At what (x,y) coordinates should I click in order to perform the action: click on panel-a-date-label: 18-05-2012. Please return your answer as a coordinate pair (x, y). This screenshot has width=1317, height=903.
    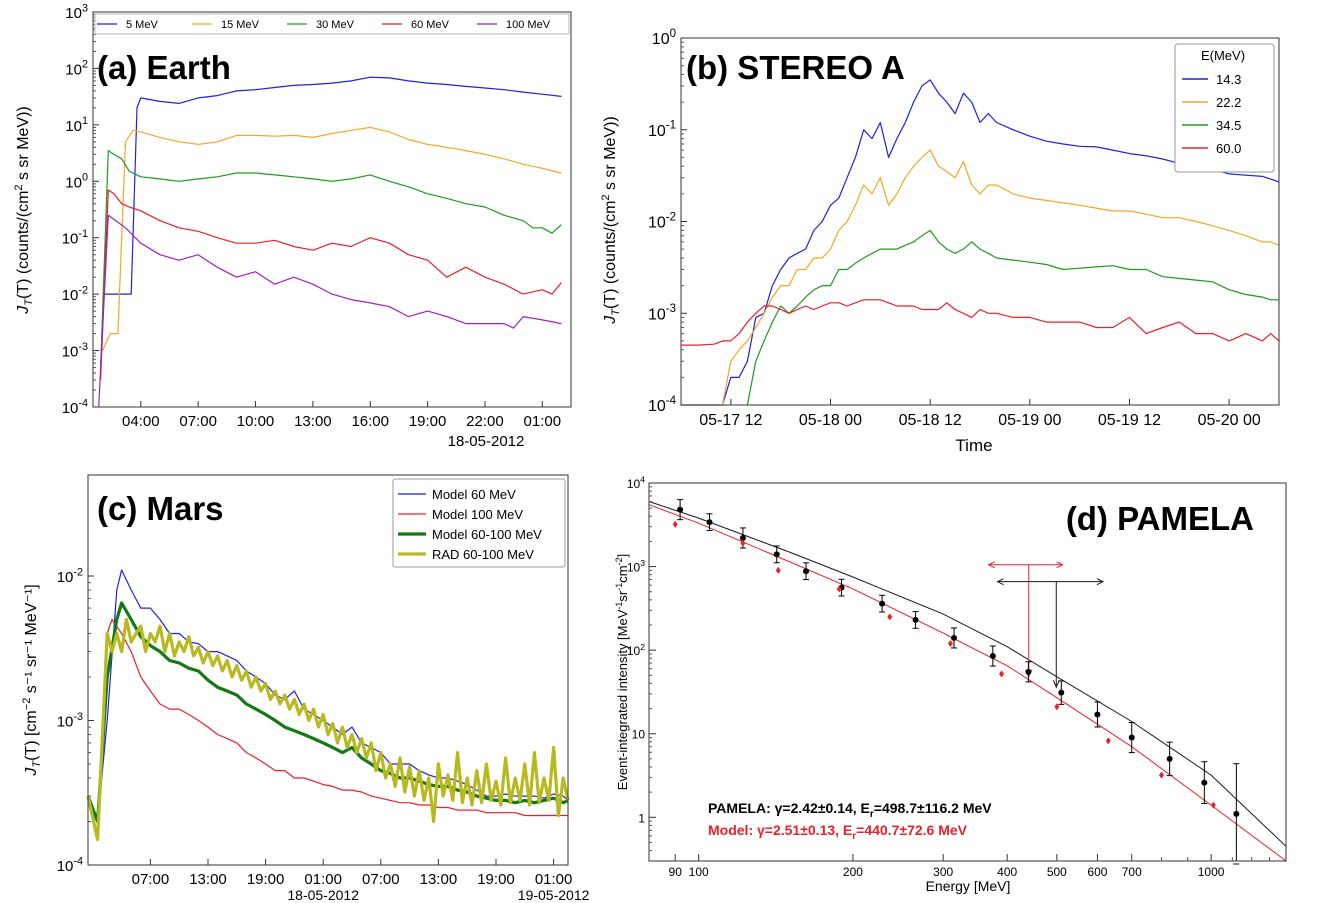
    Looking at the image, I should click on (486, 441).